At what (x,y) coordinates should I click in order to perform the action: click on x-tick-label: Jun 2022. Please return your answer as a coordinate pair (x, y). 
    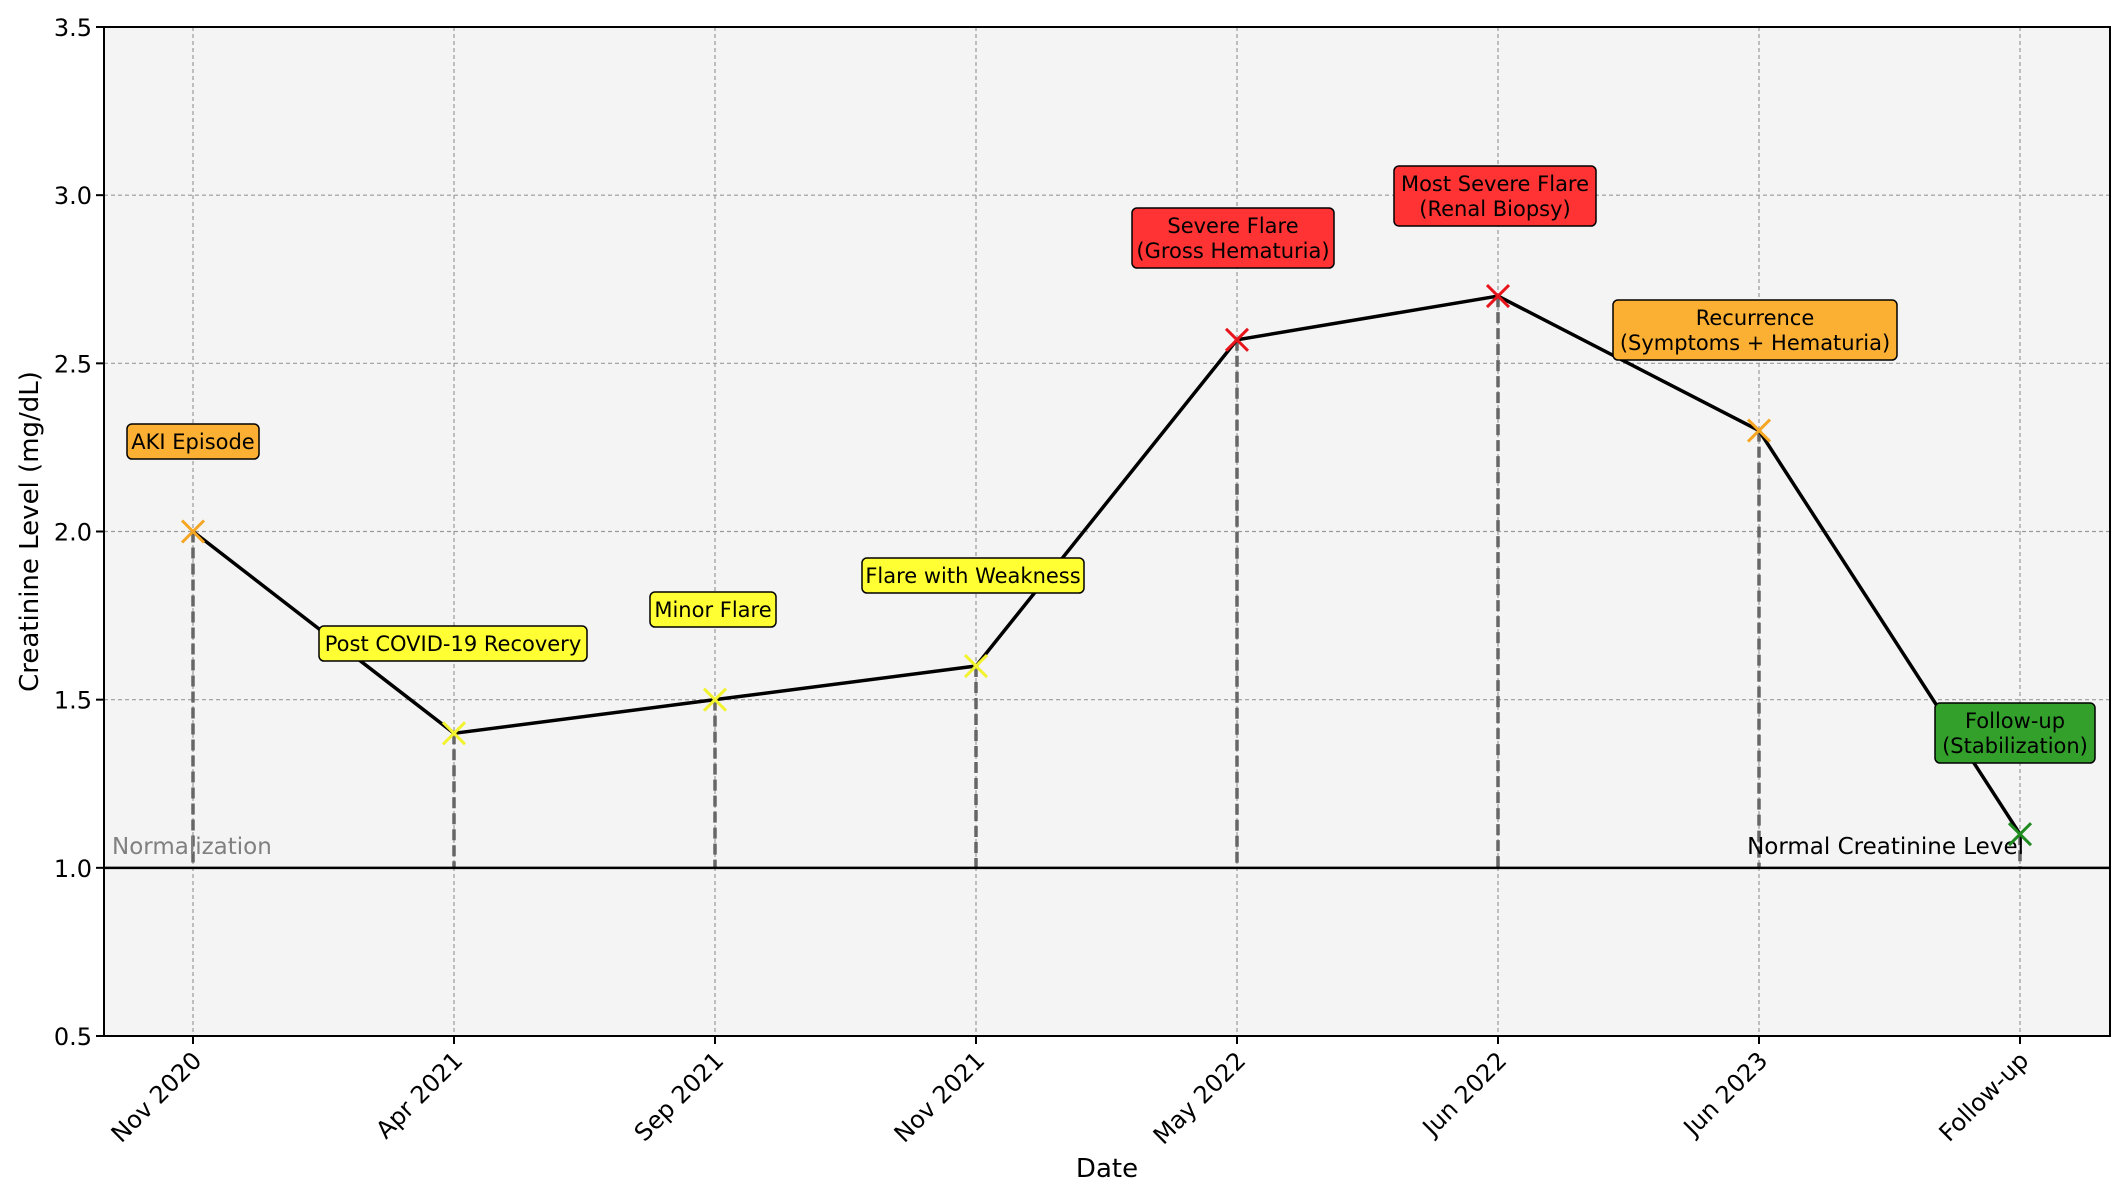
    Looking at the image, I should click on (1464, 1094).